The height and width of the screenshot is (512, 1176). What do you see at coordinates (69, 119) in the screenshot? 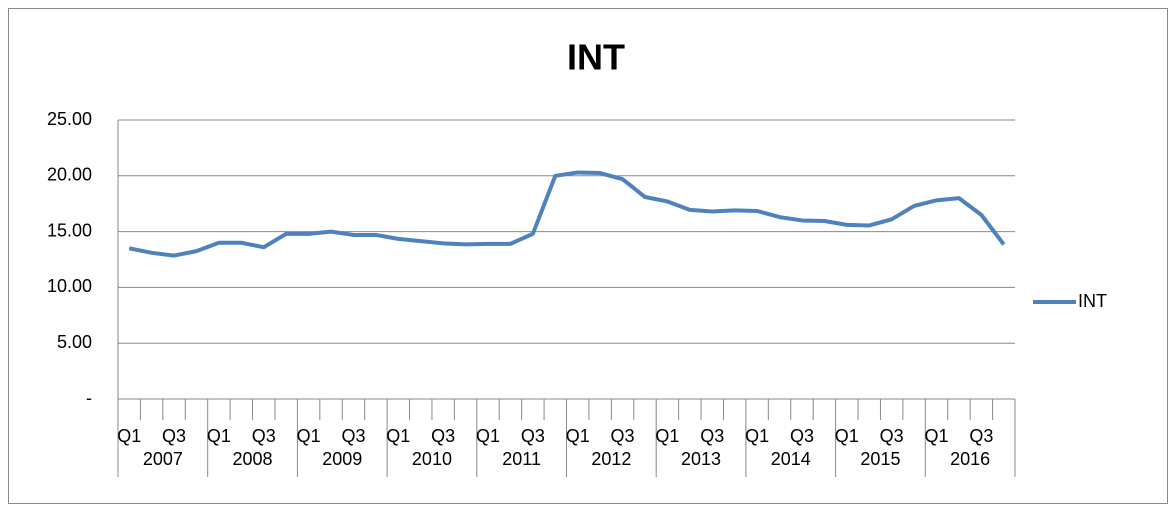
I see `y-tick-label: 25.00` at bounding box center [69, 119].